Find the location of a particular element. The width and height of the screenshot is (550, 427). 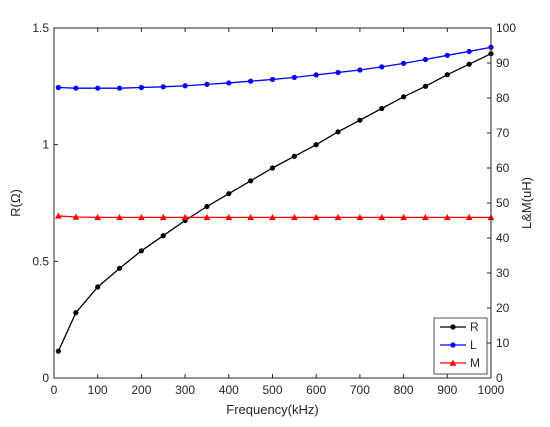

legend-m-marker is located at coordinates (453, 362).